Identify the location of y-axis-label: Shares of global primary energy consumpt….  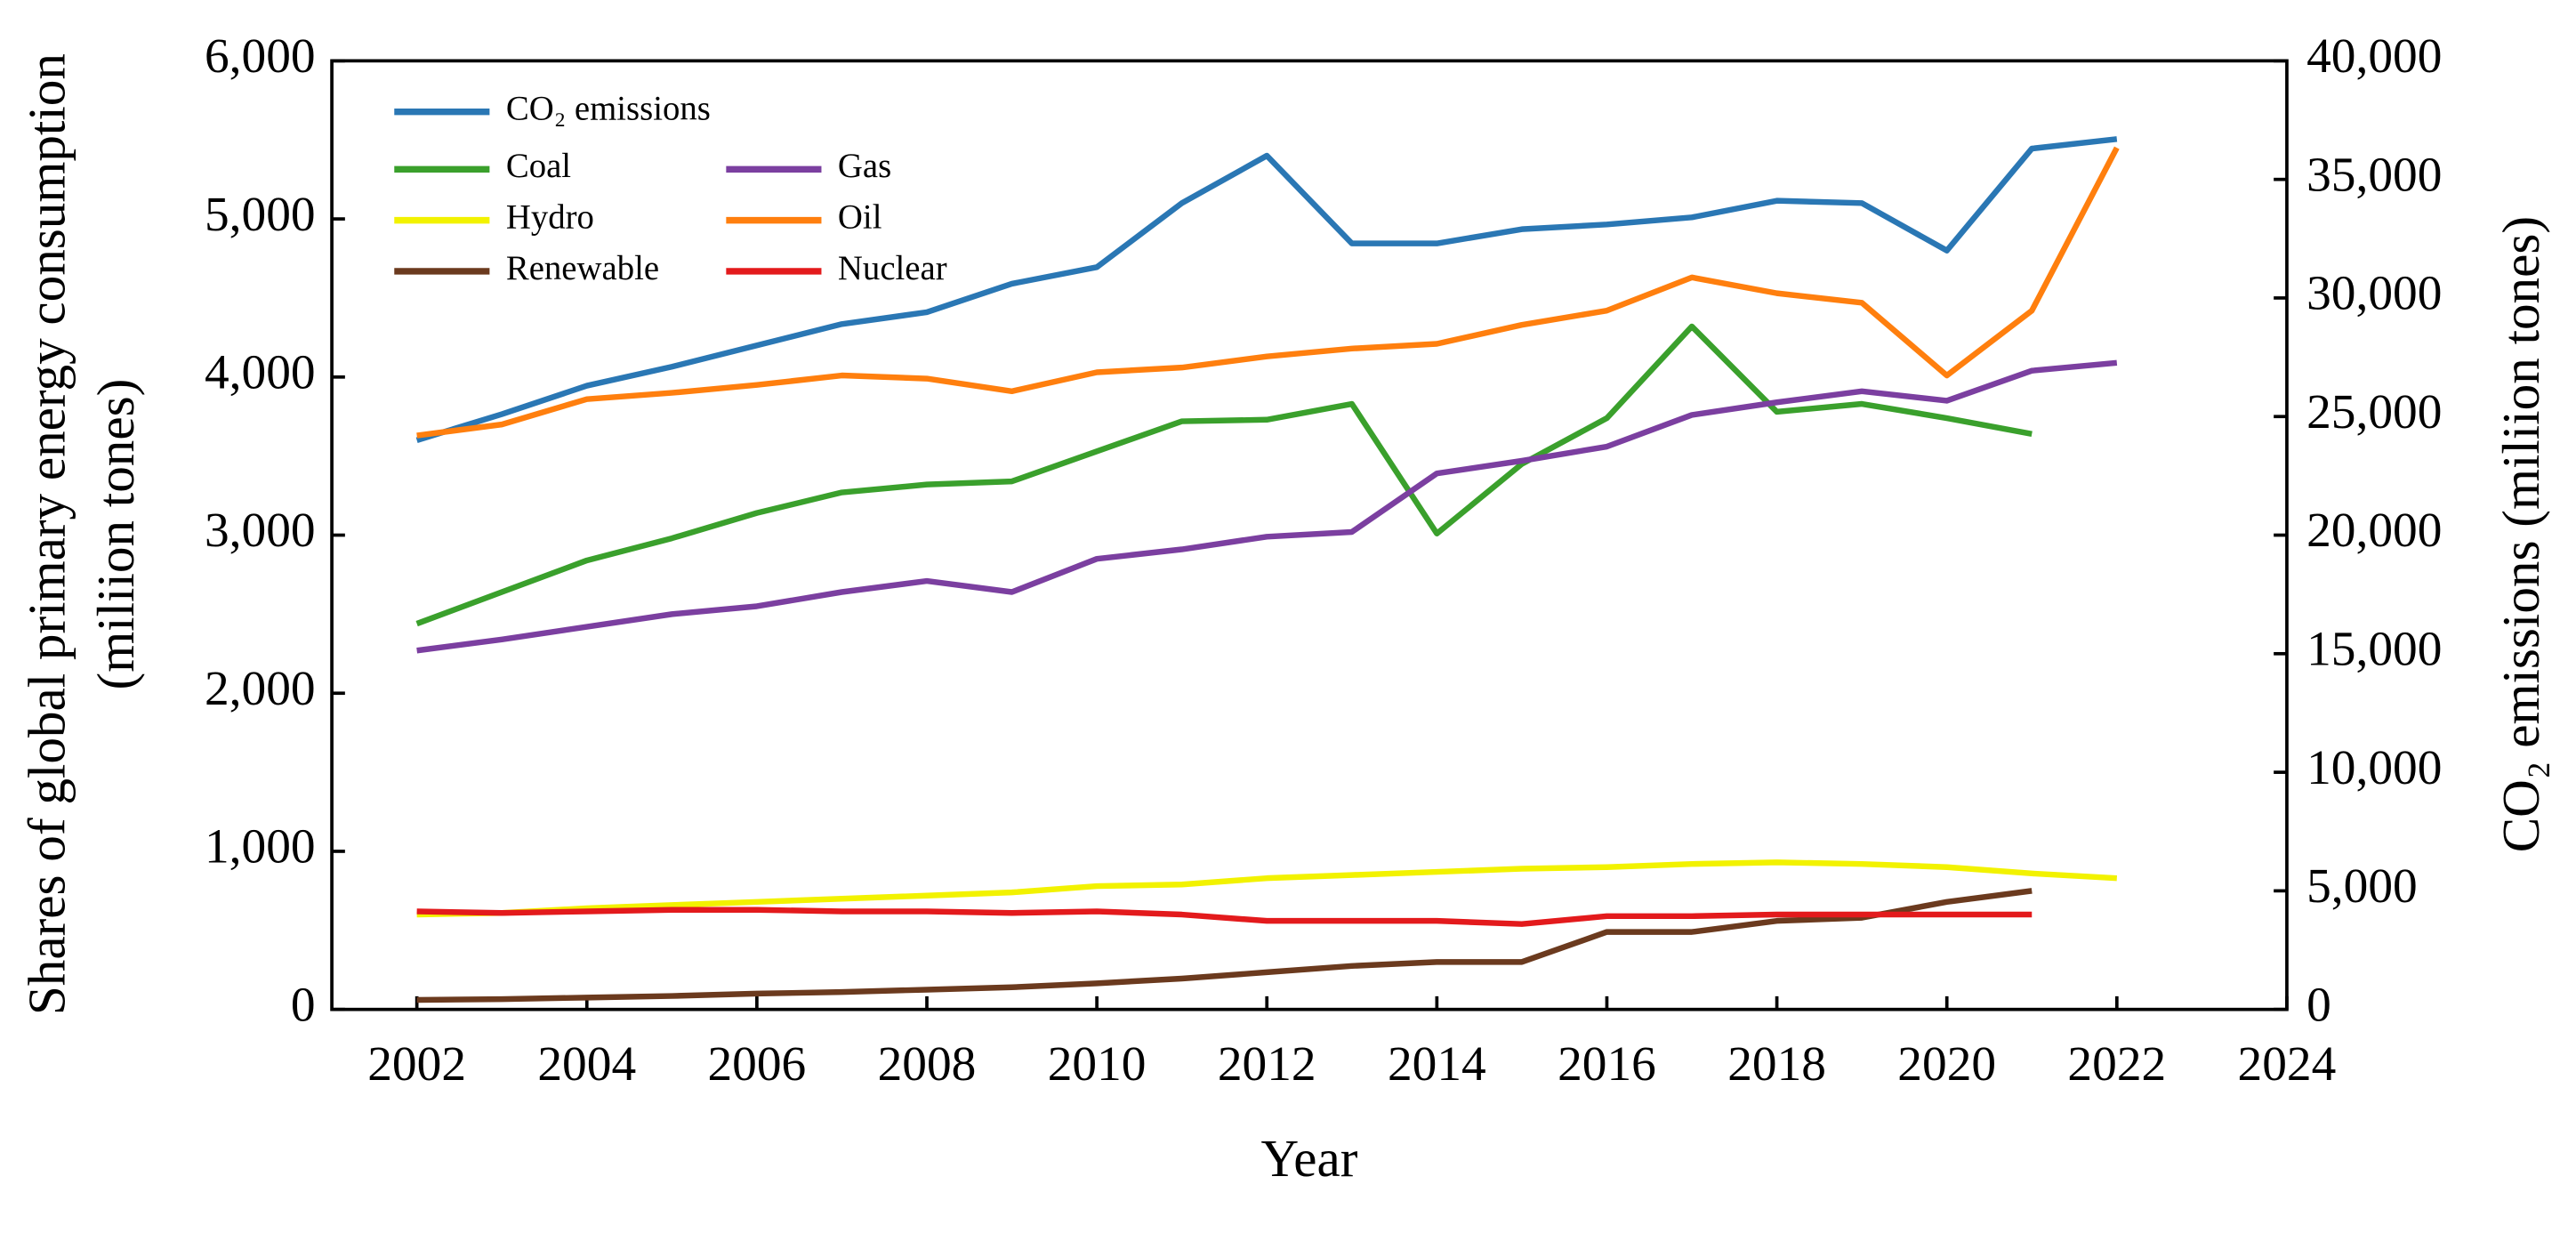
(47, 534).